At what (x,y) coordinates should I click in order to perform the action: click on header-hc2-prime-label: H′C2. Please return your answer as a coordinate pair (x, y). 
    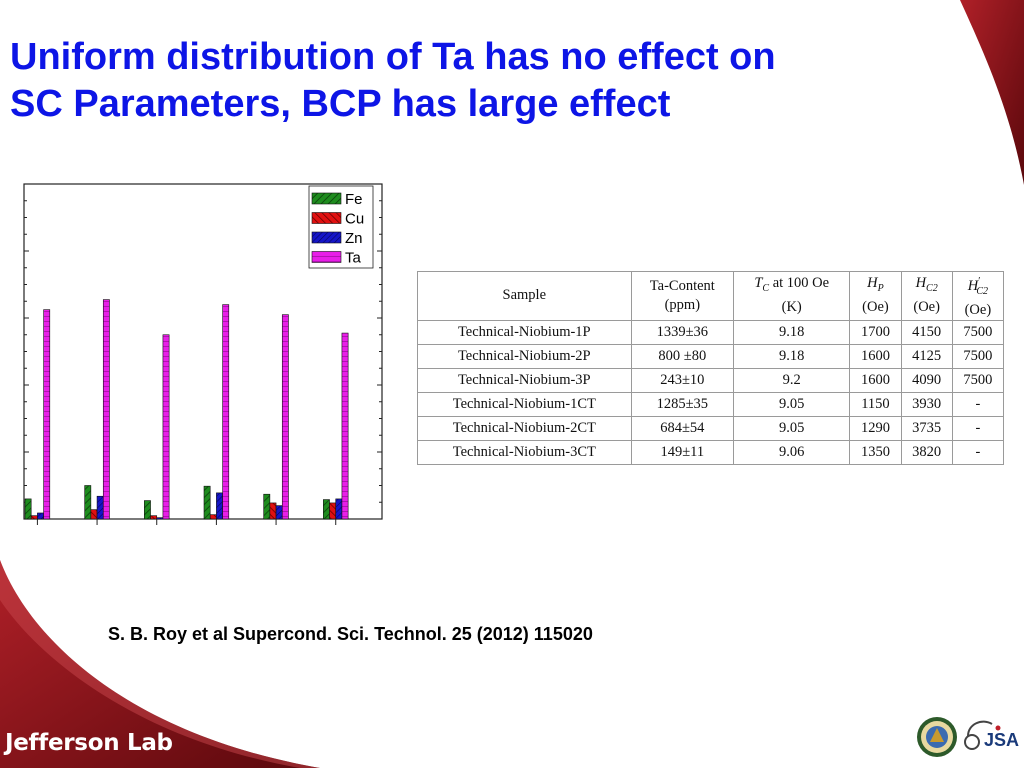
    Looking at the image, I should click on (978, 286).